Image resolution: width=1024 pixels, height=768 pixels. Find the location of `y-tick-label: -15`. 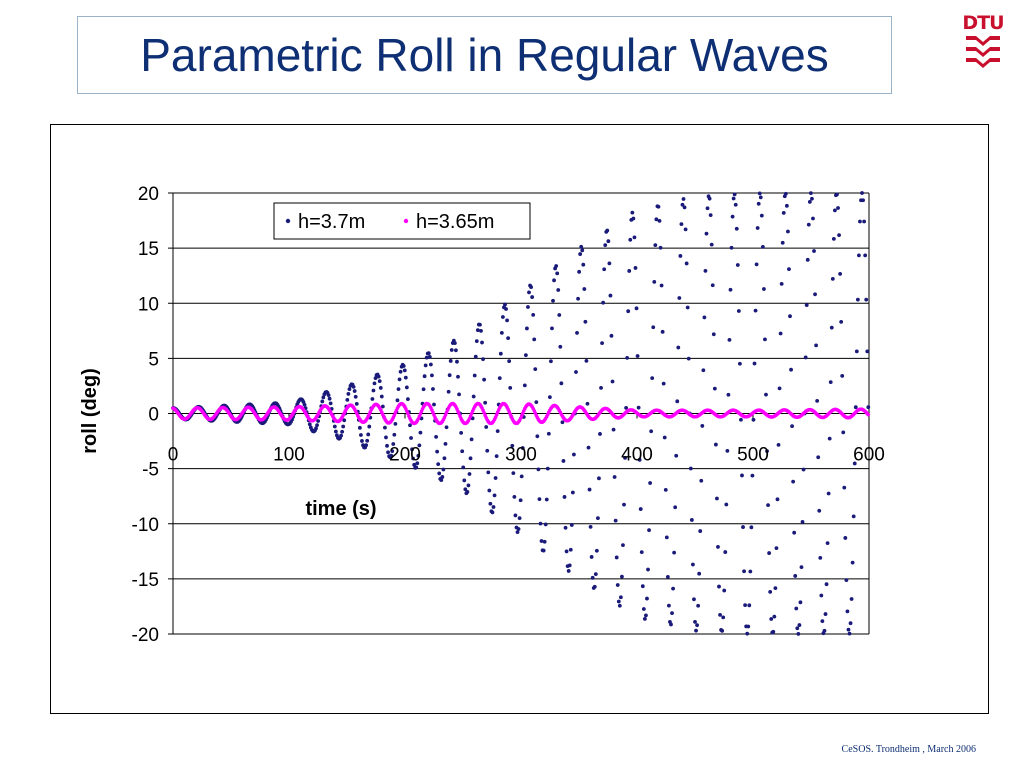

y-tick-label: -15 is located at coordinates (145, 580).